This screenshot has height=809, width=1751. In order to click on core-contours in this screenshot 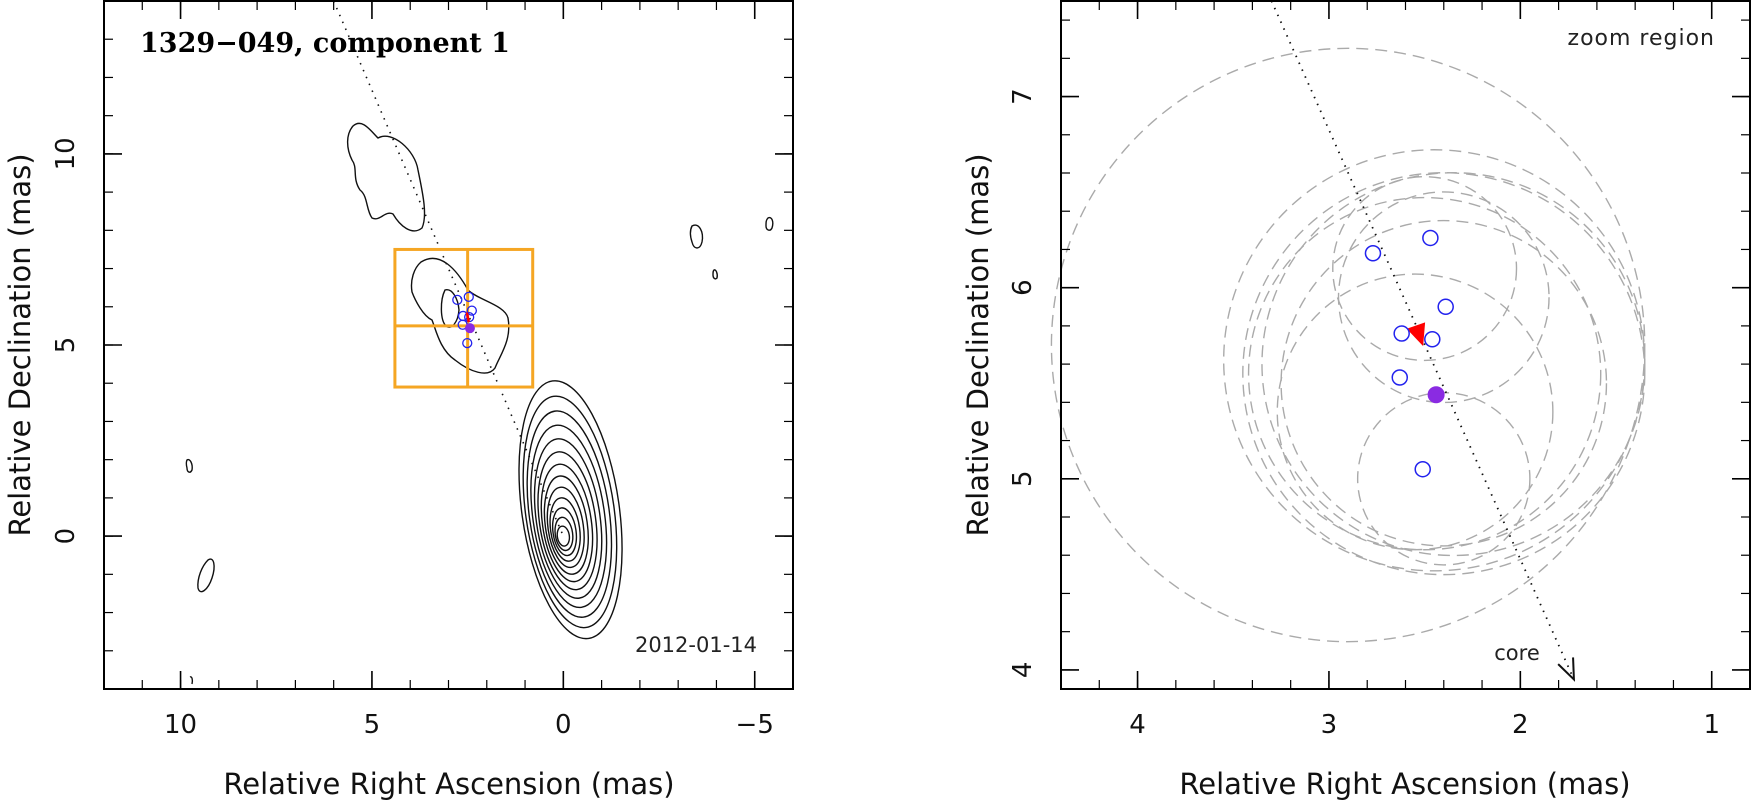, I will do `click(570, 510)`.